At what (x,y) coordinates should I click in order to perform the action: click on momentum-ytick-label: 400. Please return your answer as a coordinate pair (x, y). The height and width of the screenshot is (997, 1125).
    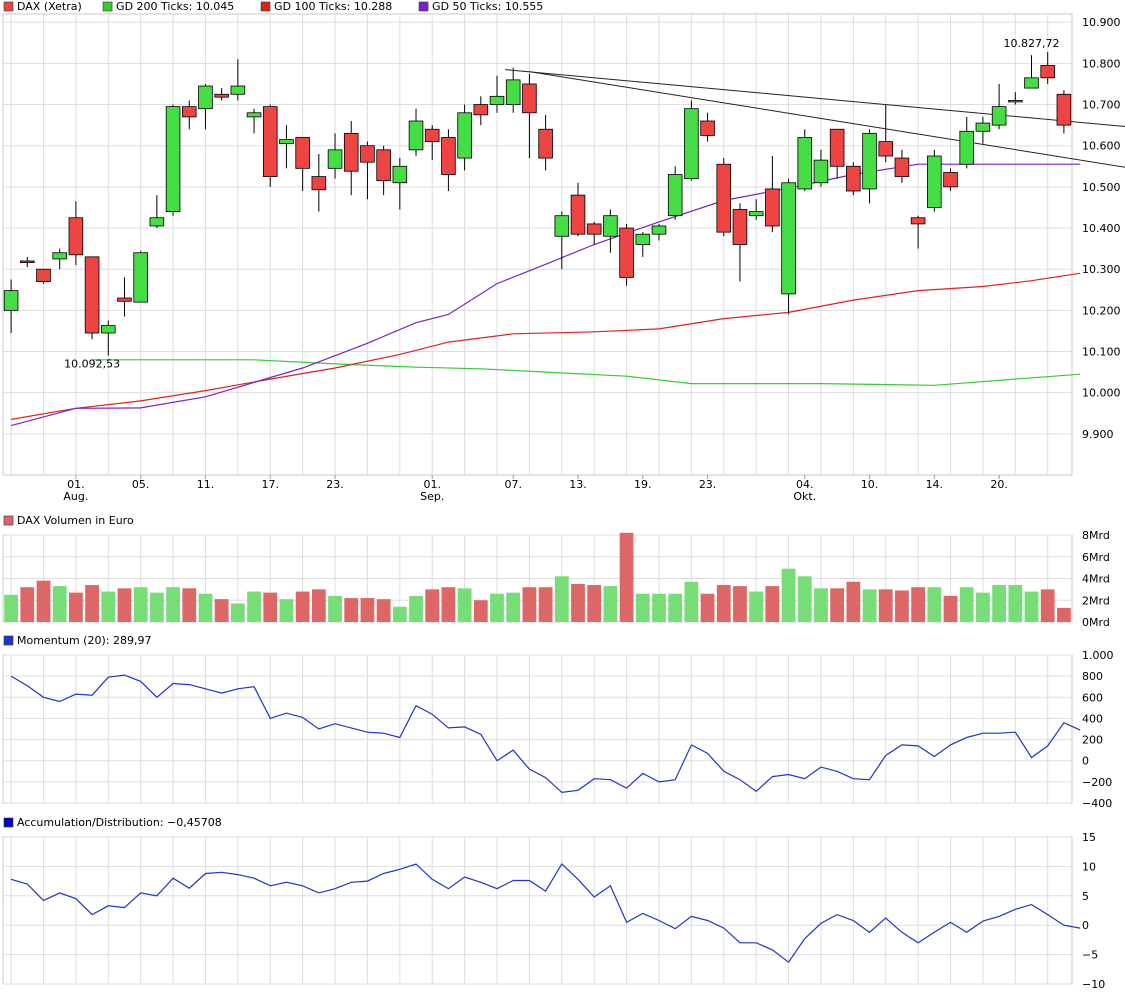
    Looking at the image, I should click on (1092, 718).